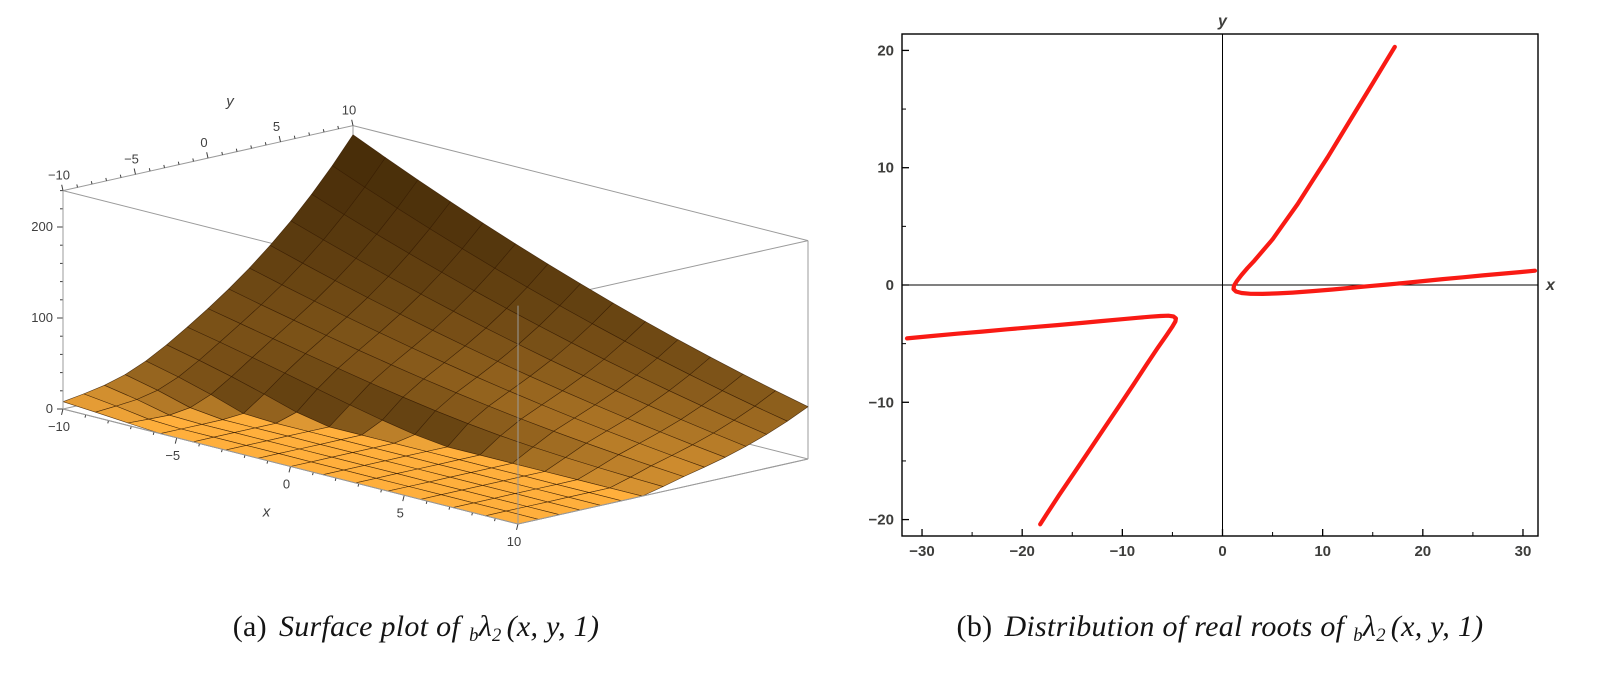 This screenshot has width=1604, height=678. Describe the element at coordinates (921, 551) in the screenshot. I see `svg-text: −30` at that location.